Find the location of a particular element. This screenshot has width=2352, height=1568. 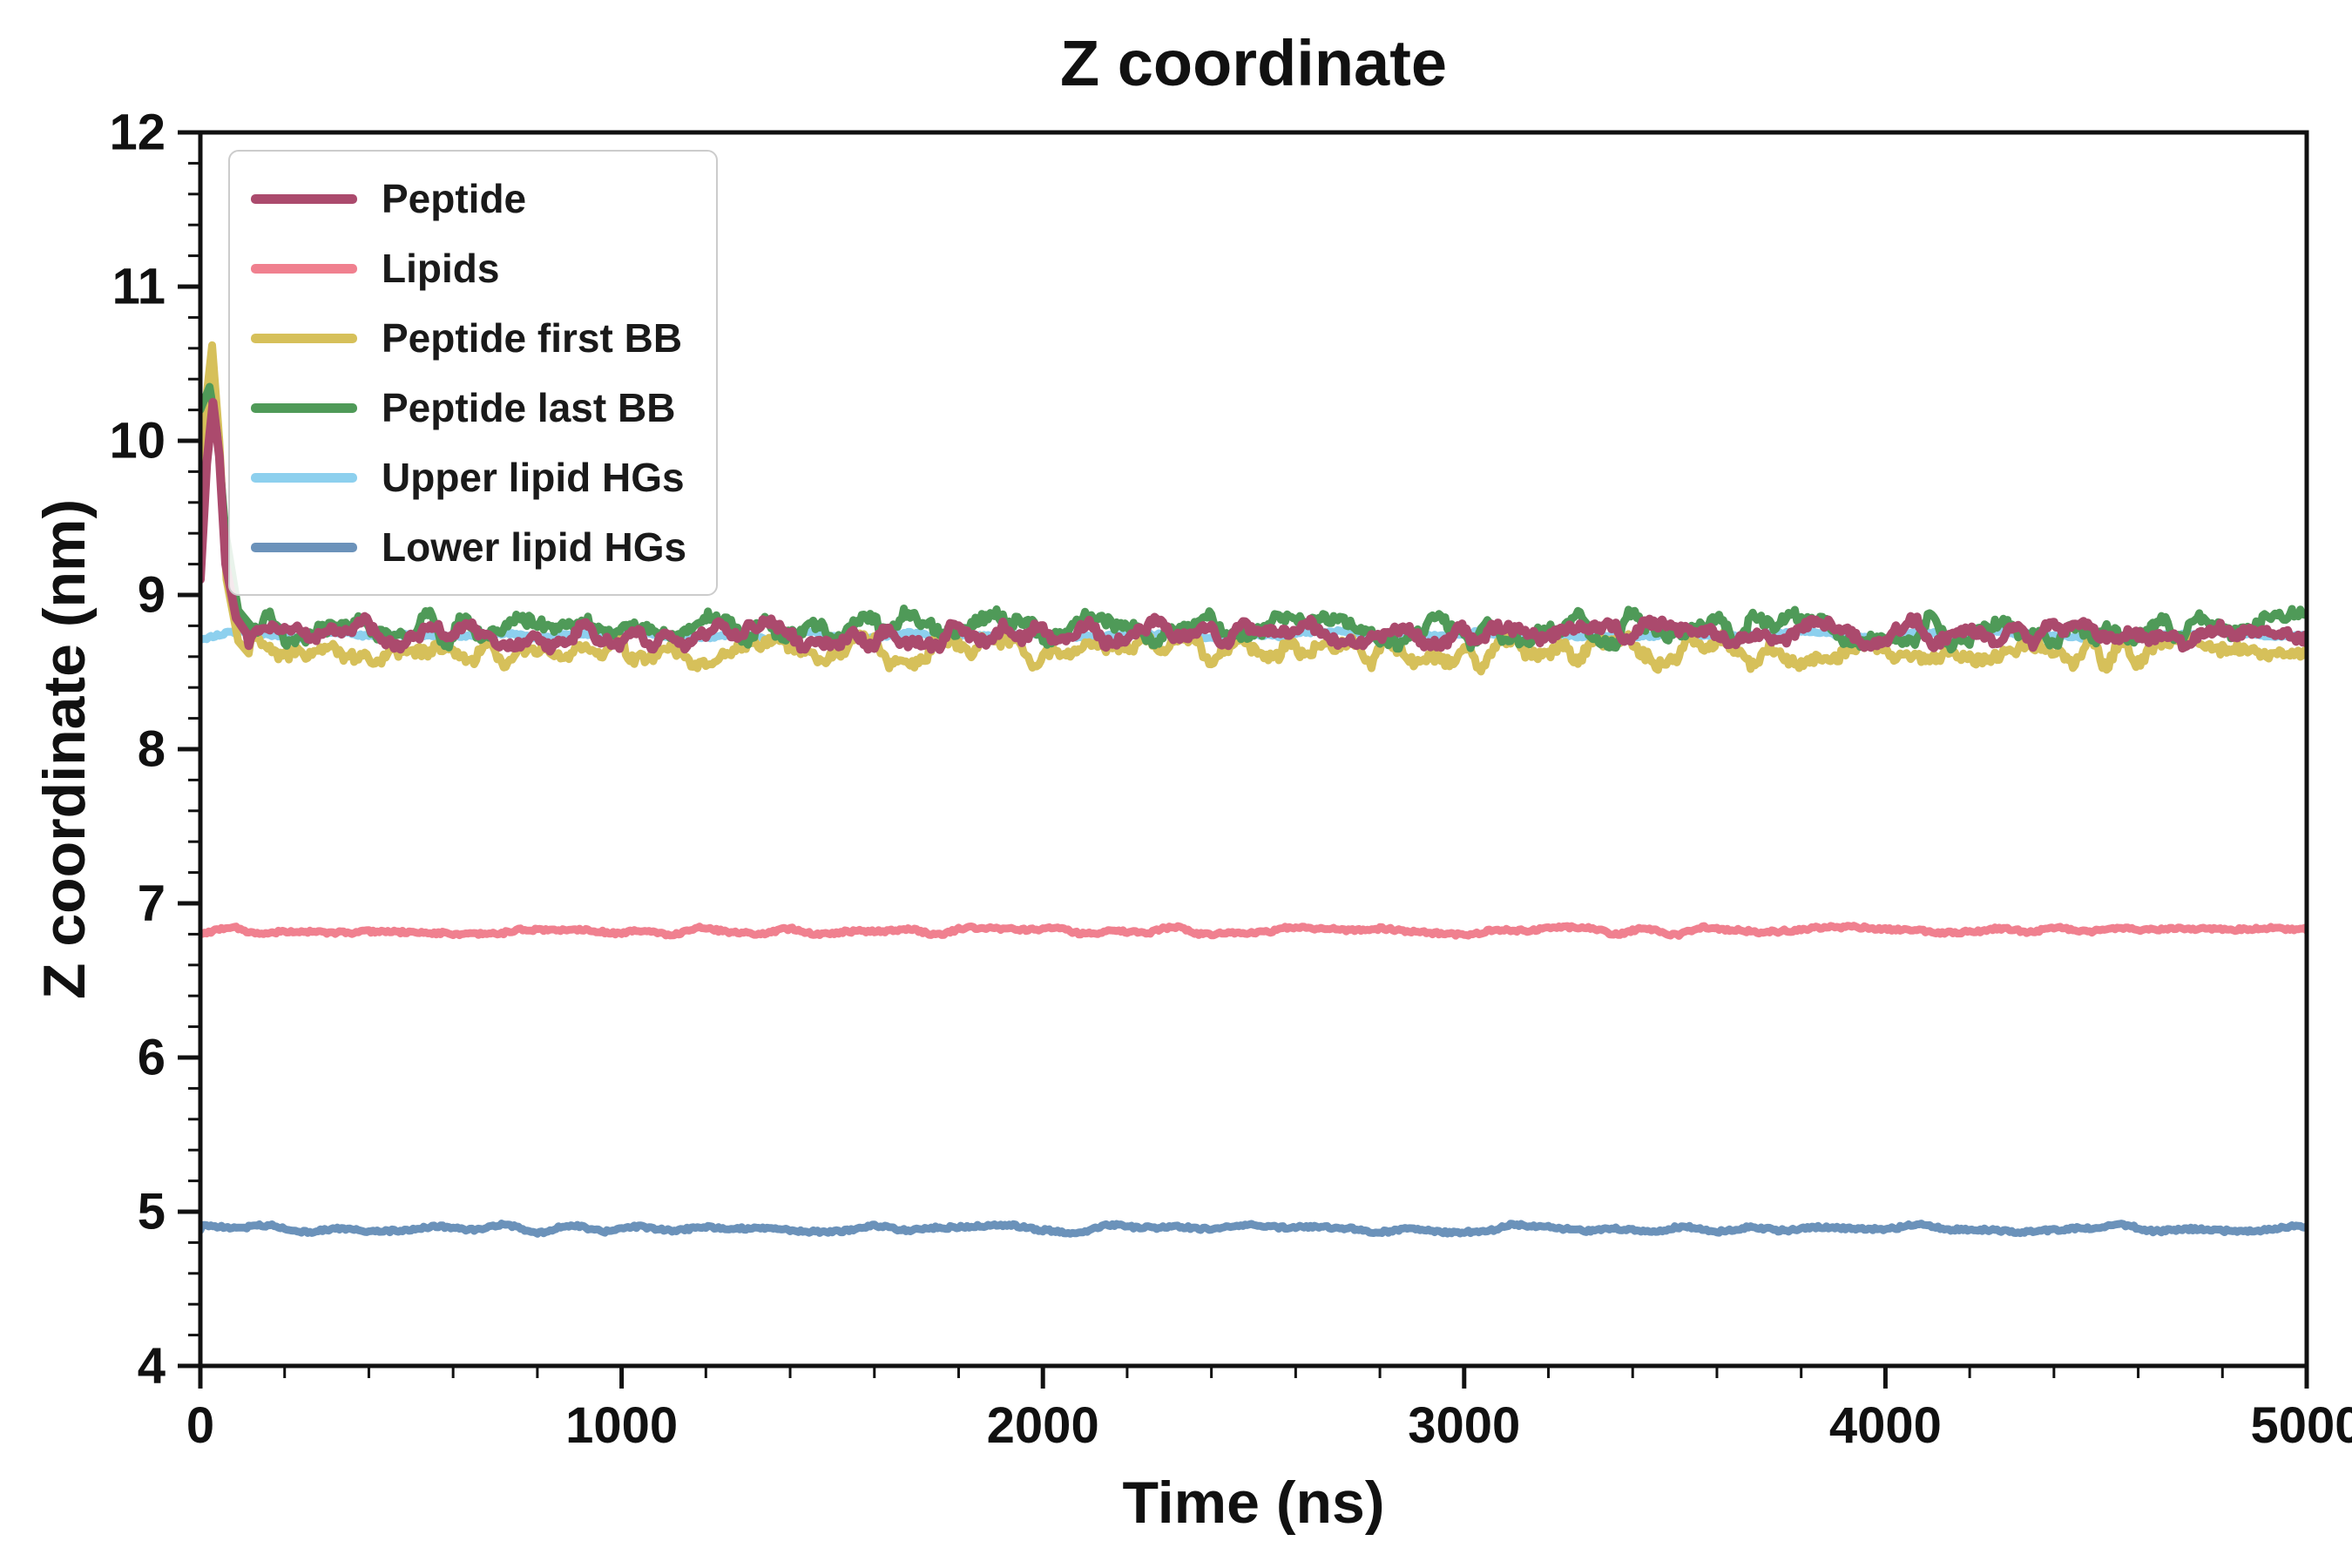

y-tick-label: 5 is located at coordinates (152, 1212).